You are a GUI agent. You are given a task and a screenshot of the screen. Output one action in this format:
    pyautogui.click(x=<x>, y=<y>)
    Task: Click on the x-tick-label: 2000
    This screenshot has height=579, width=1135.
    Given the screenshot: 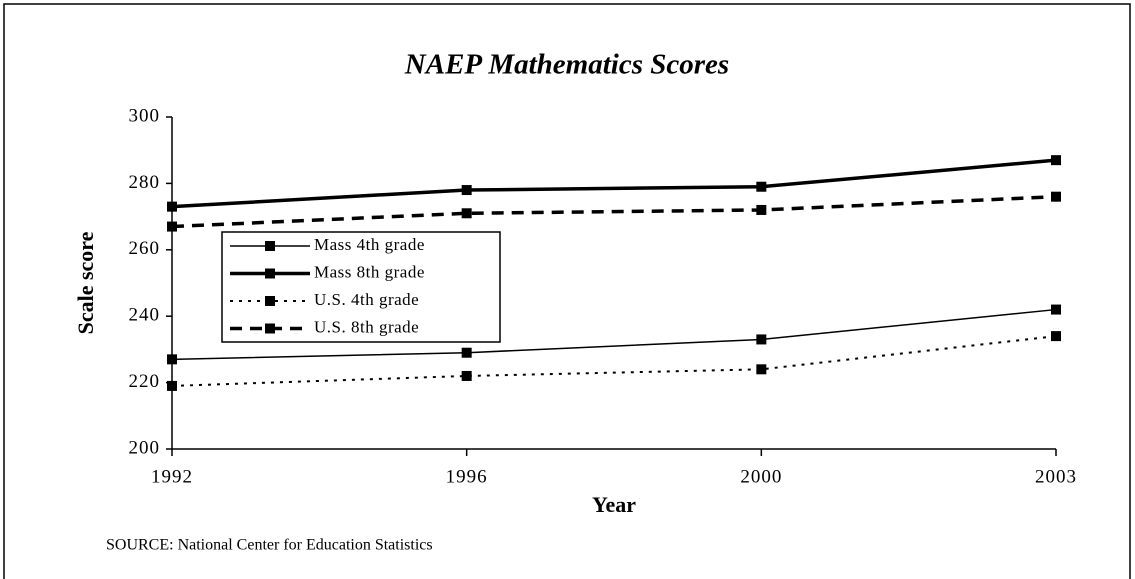 What is the action you would take?
    pyautogui.click(x=761, y=476)
    